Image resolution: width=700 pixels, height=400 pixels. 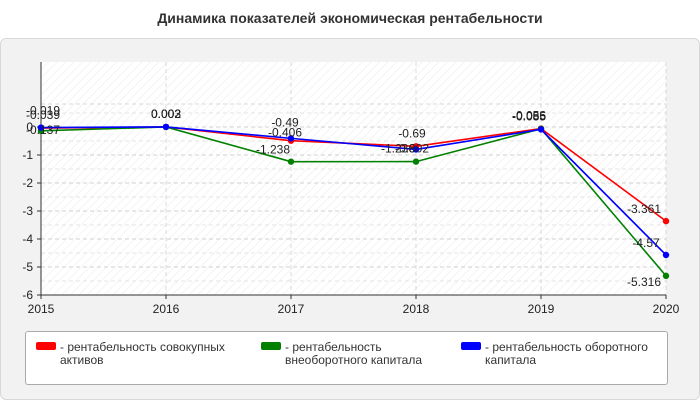 I want to click on data-label: -0.49, so click(x=285, y=123).